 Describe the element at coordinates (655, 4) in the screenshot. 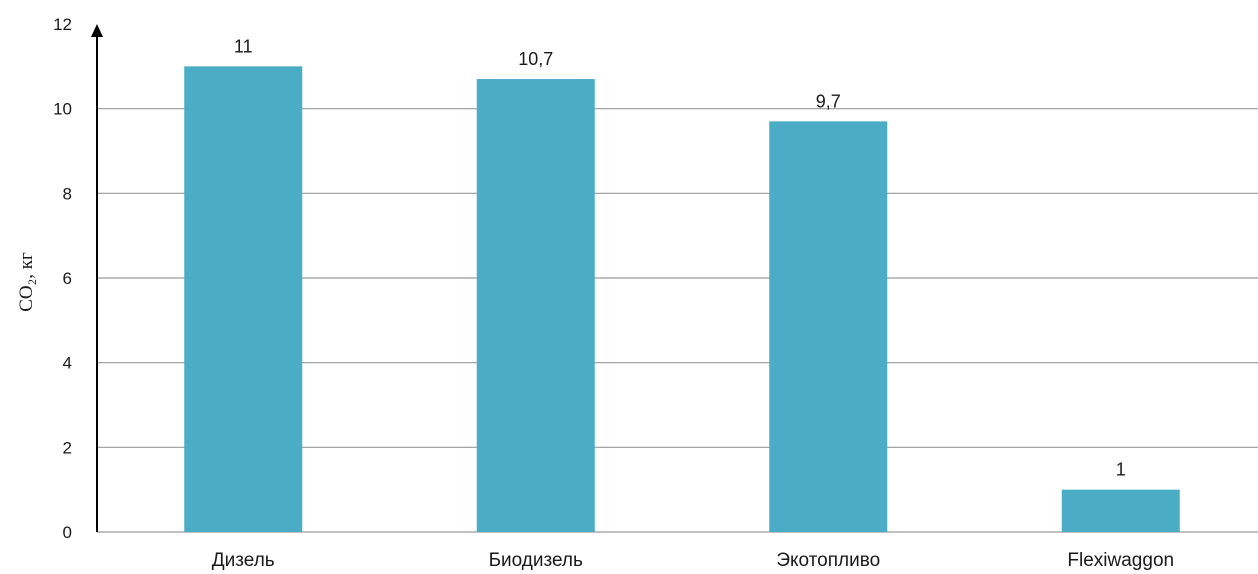

I see `top-cut-text` at that location.